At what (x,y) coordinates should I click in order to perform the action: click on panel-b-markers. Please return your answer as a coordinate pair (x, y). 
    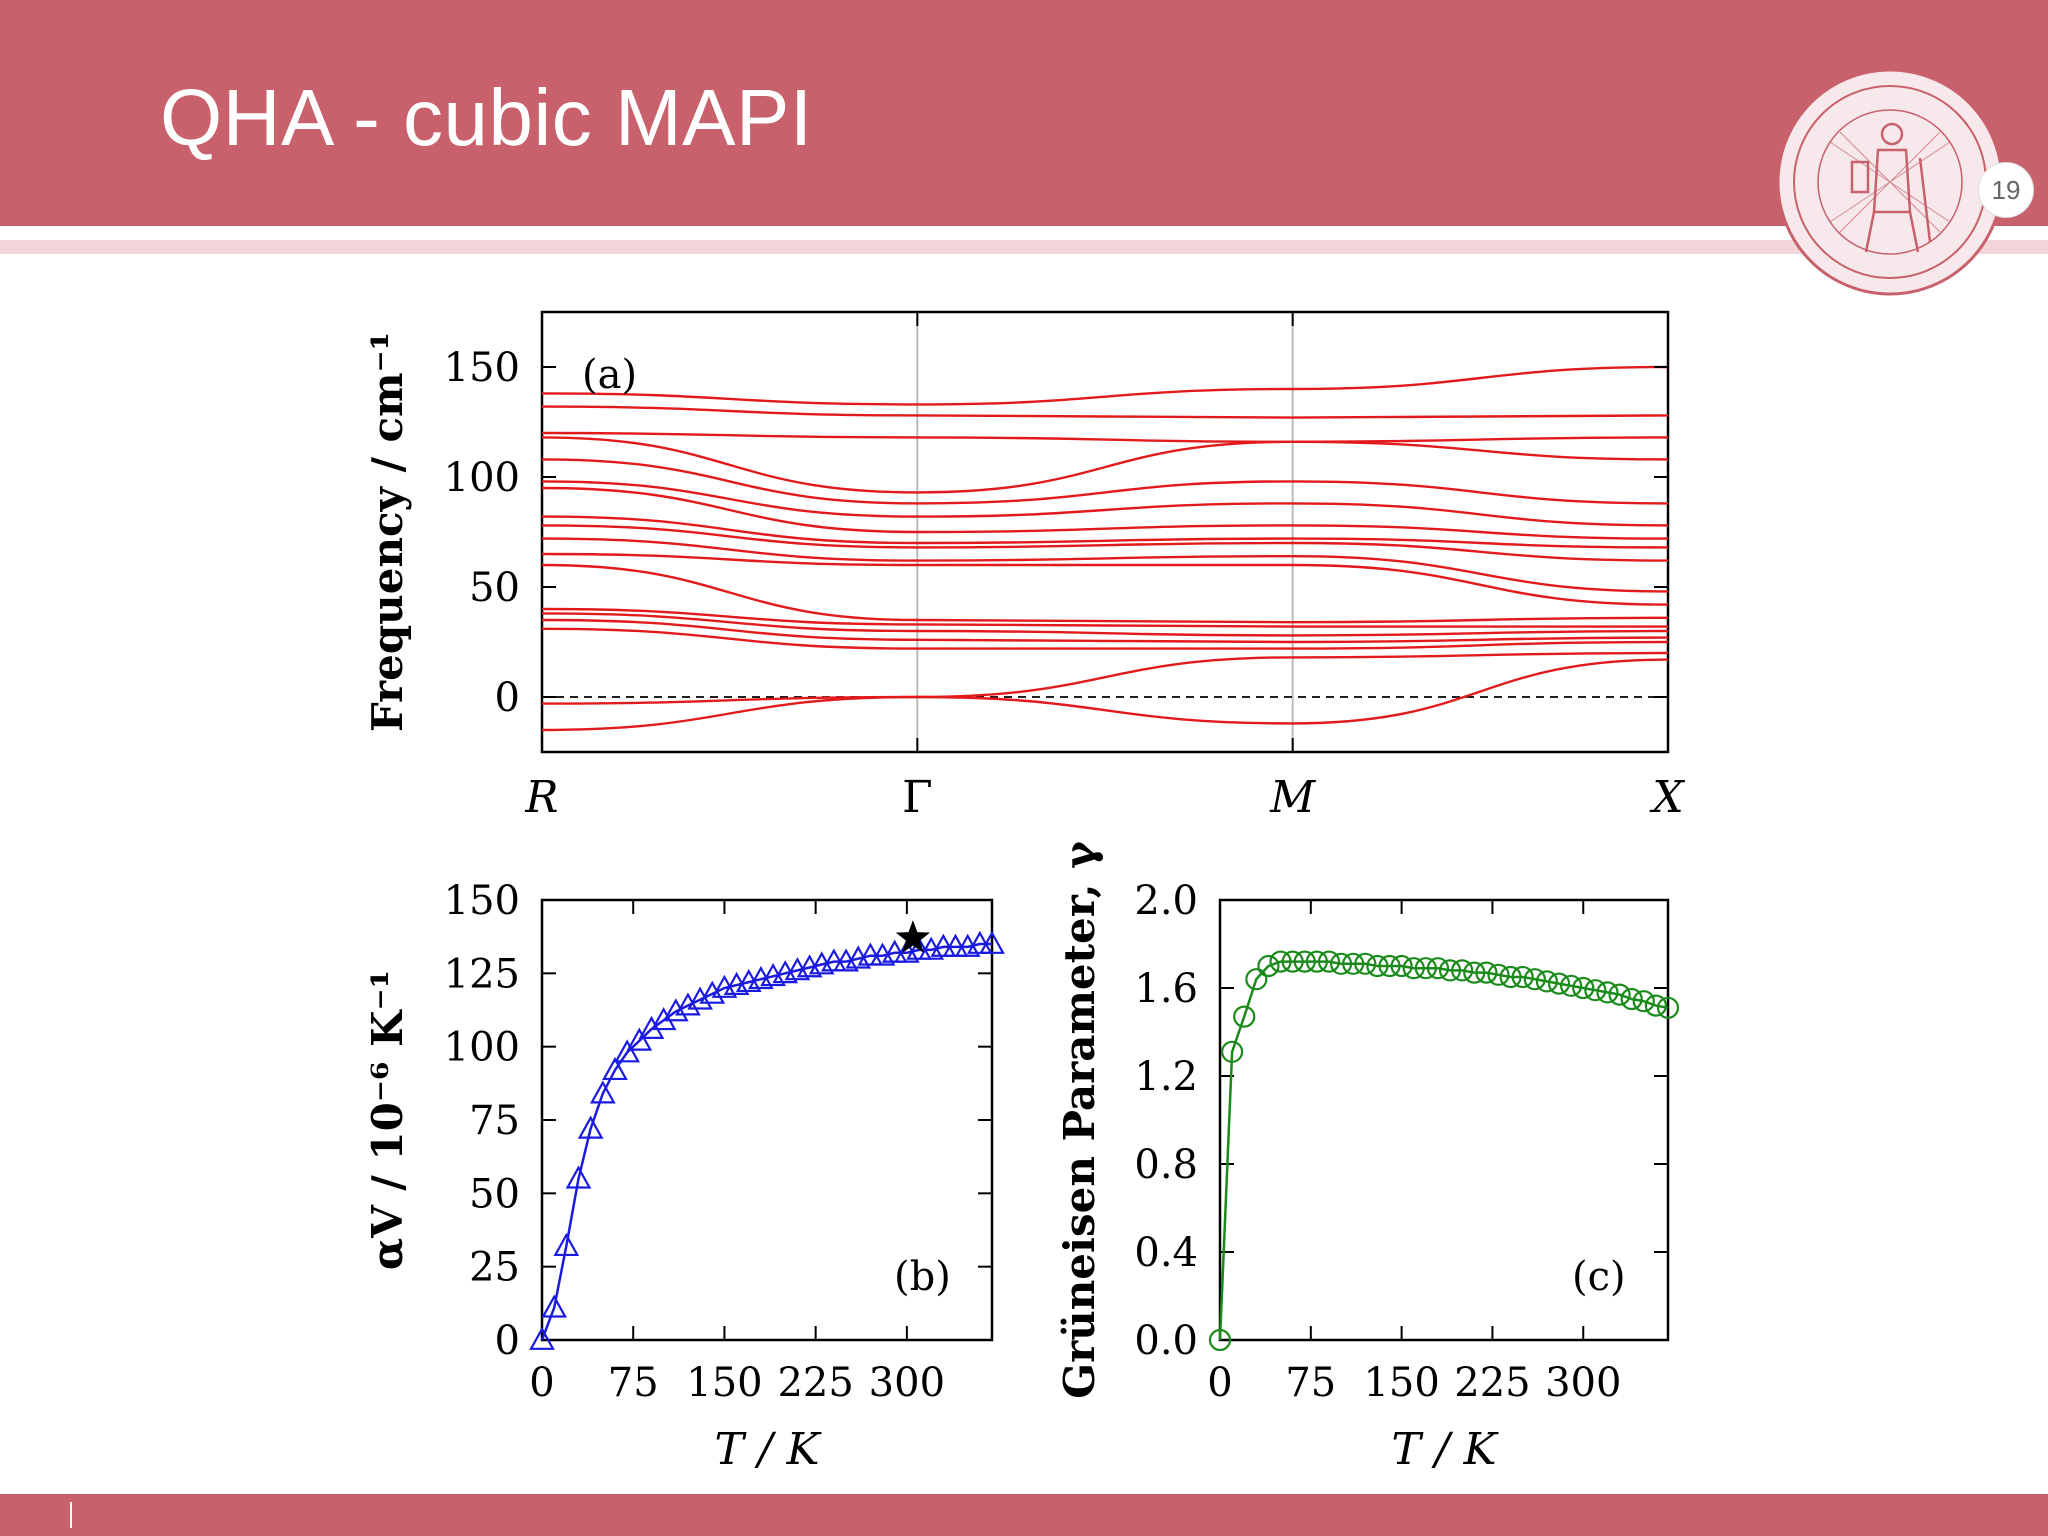
    Looking at the image, I should click on (767, 1140).